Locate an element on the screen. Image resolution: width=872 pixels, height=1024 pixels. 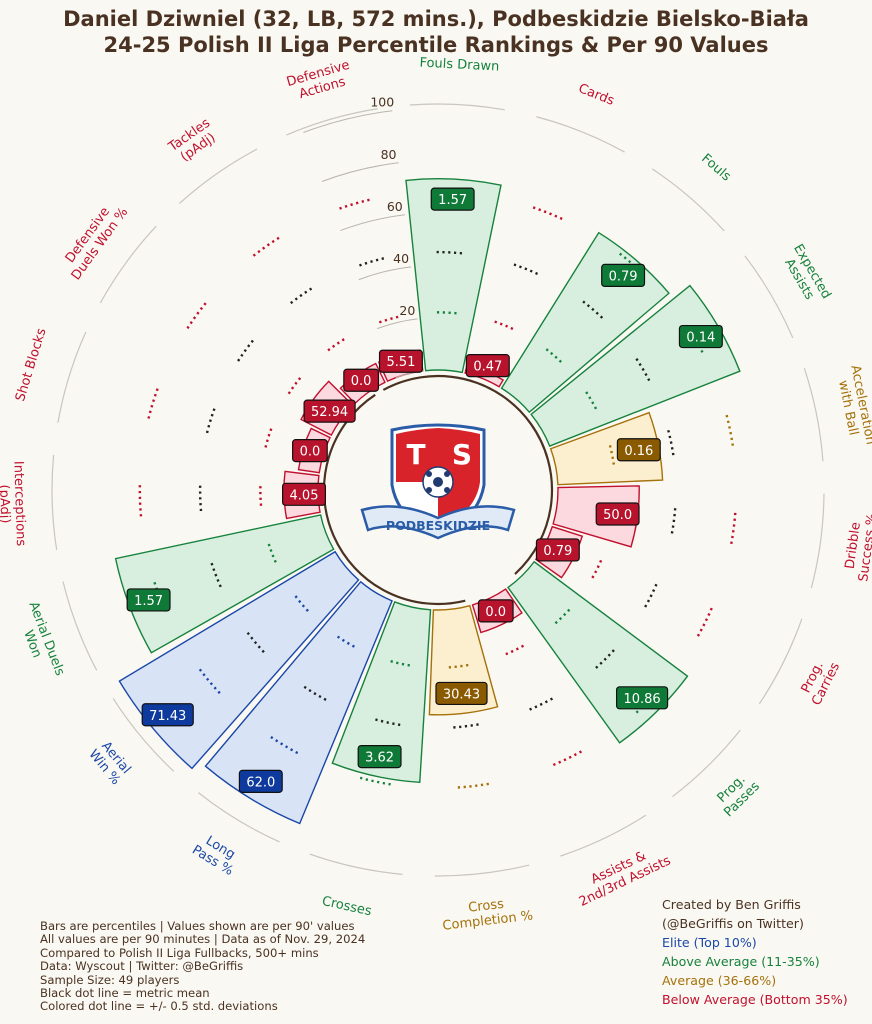
value-label: 30.43 is located at coordinates (461, 693).